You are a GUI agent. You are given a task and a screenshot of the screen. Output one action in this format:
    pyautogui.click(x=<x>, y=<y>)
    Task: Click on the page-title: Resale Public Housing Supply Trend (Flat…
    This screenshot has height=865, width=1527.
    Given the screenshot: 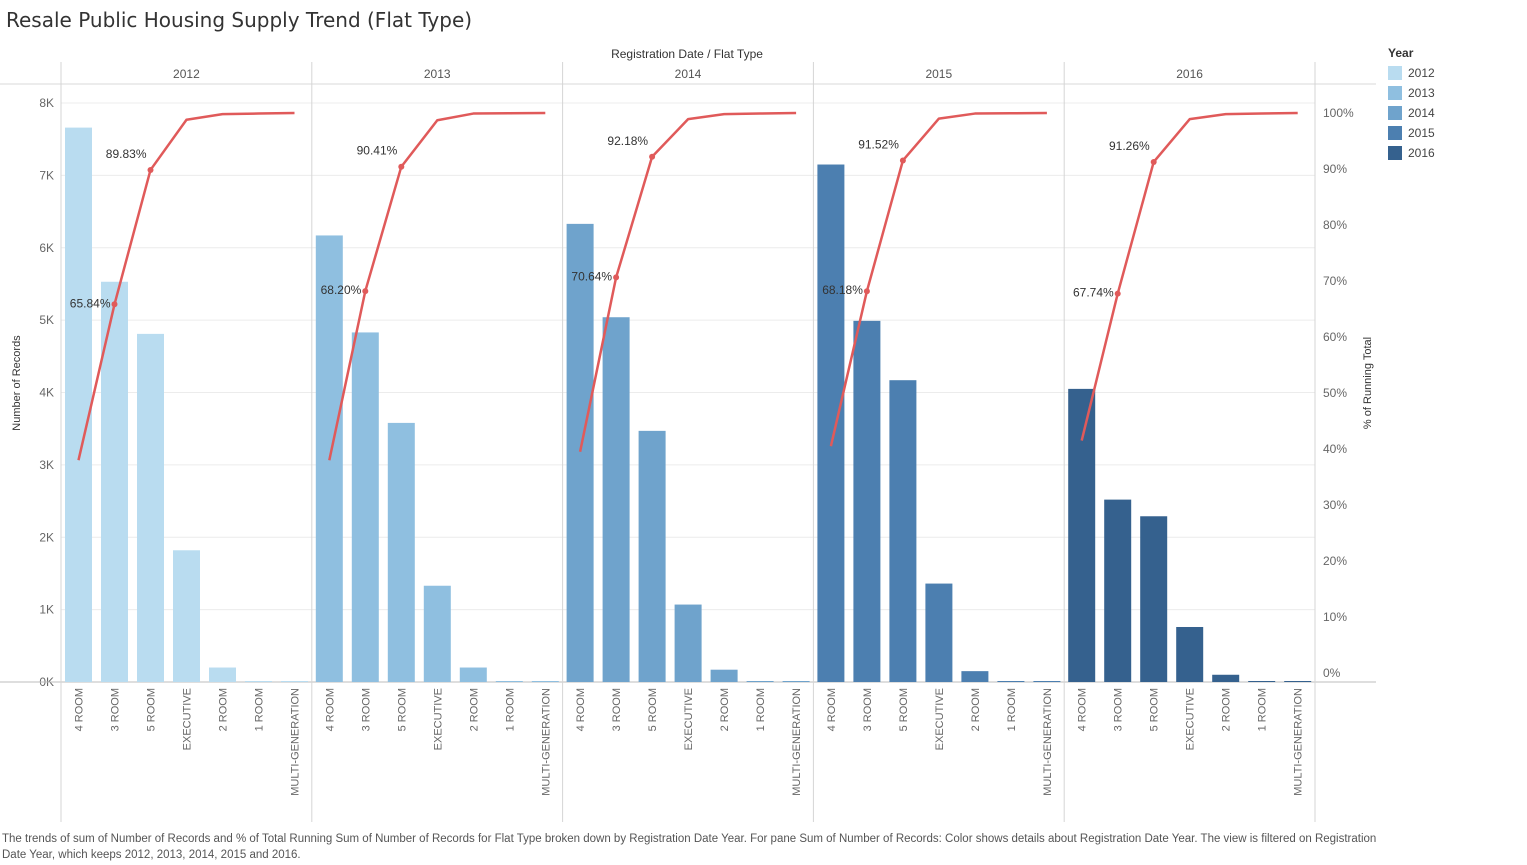 What is the action you would take?
    pyautogui.click(x=239, y=20)
    